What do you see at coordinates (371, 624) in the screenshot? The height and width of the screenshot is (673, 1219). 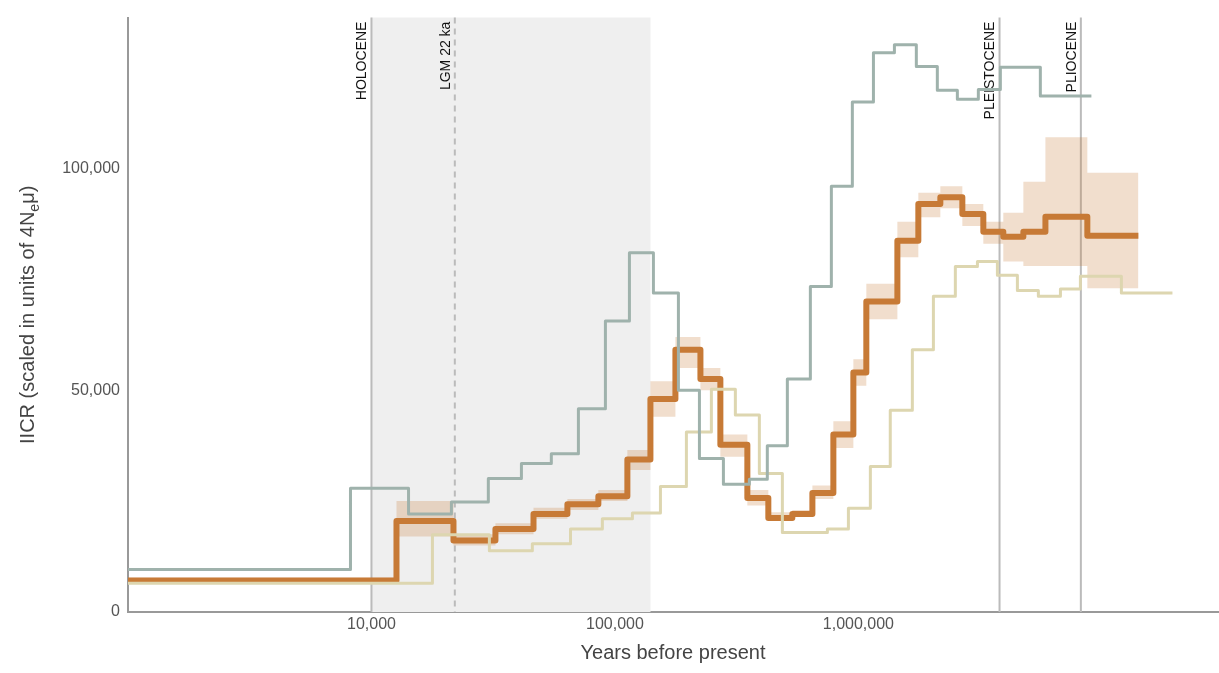 I see `x-tick-label: 10,000` at bounding box center [371, 624].